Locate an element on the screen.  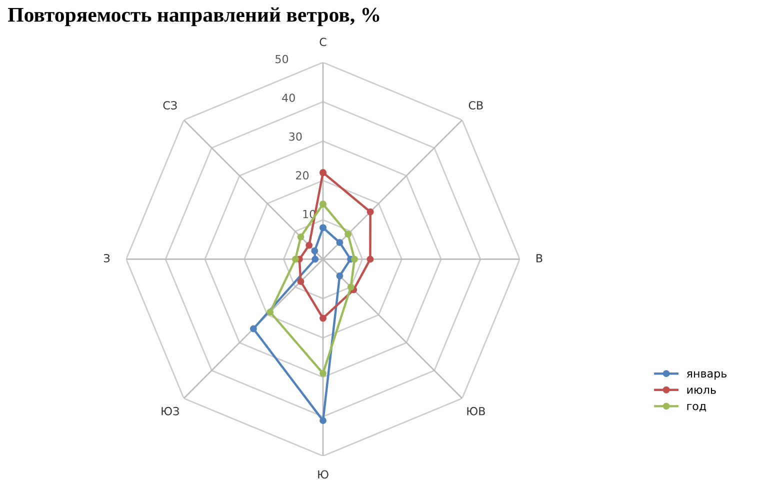
spoke-label: ЮЗ is located at coordinates (170, 411).